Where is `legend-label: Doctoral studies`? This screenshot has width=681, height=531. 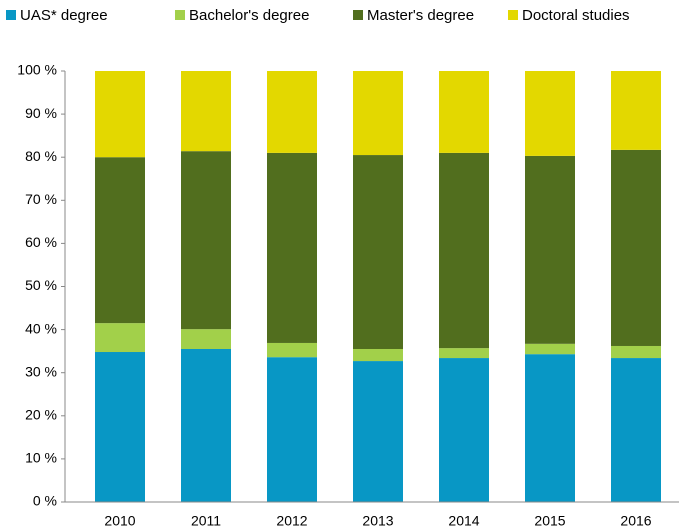 legend-label: Doctoral studies is located at coordinates (576, 15).